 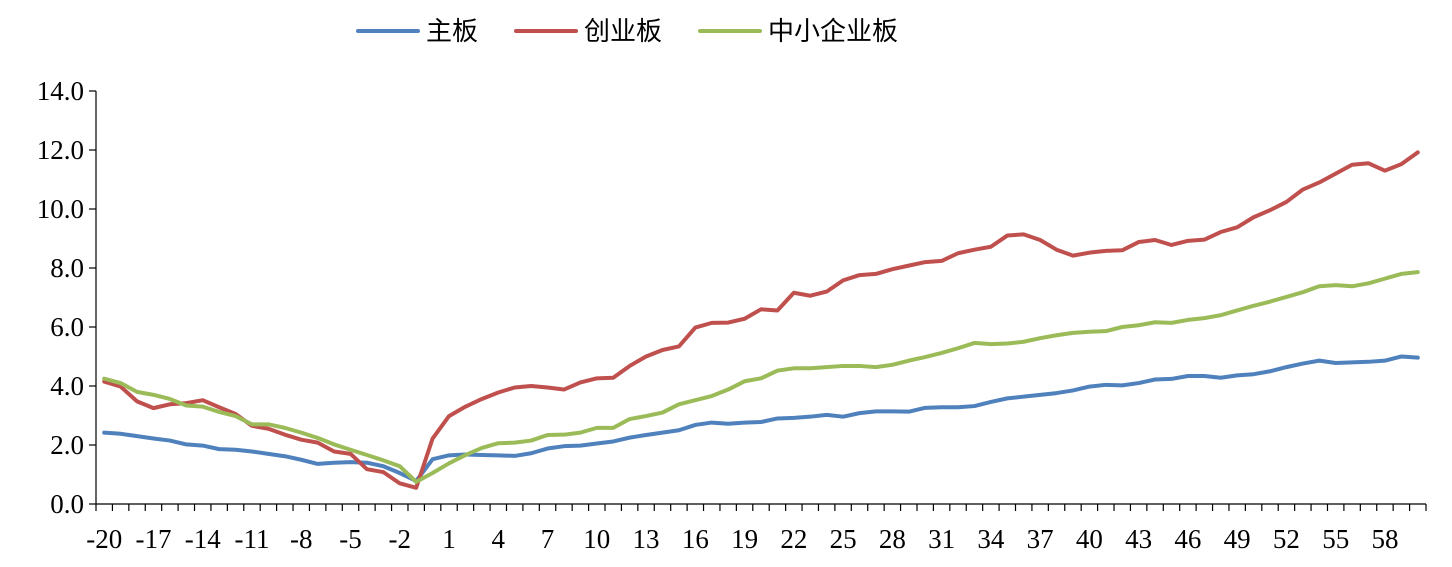 I want to click on x-tick-label: 43, so click(x=1138, y=539).